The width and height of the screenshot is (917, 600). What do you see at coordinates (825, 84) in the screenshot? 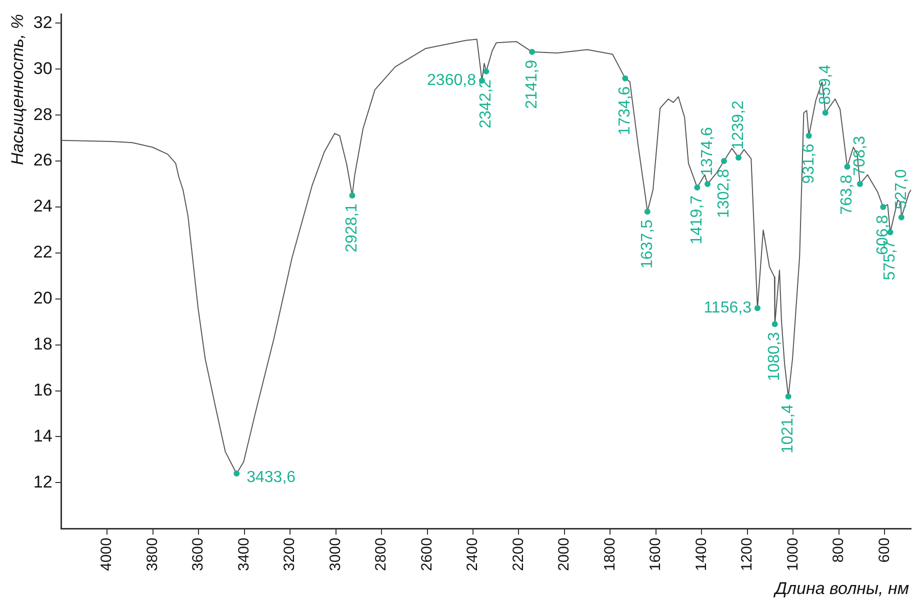
I see `annotation: 859,4` at bounding box center [825, 84].